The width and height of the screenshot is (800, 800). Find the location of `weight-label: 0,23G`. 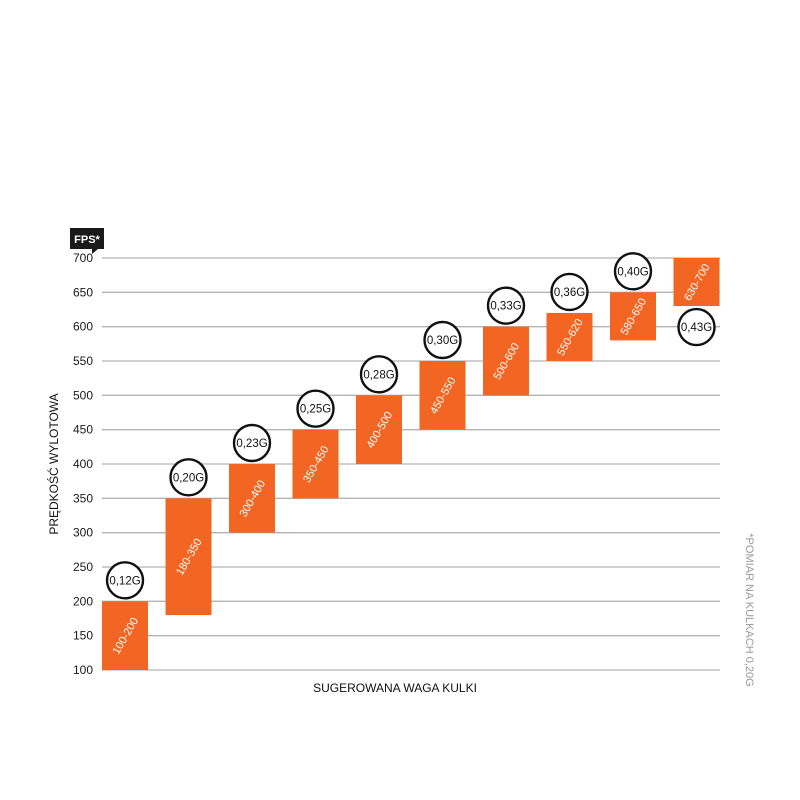

weight-label: 0,23G is located at coordinates (251, 444).